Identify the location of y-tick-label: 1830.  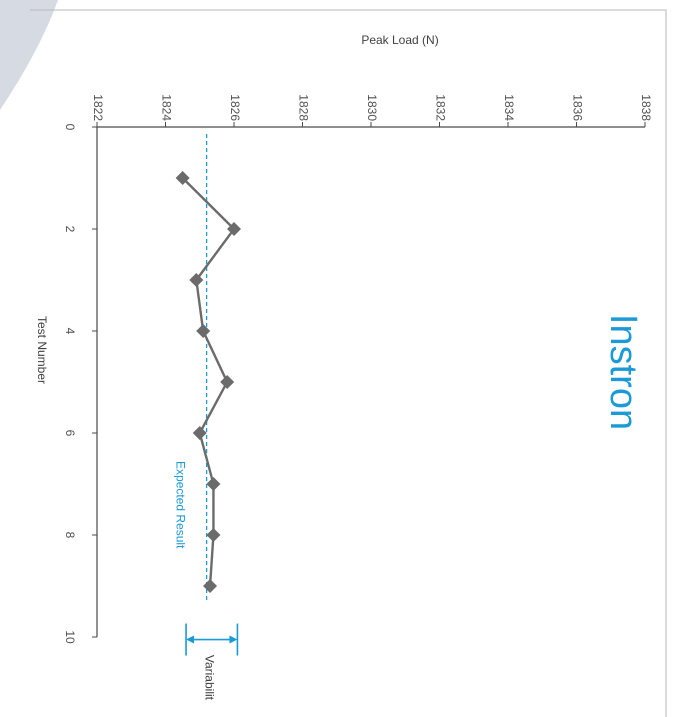
(372, 107).